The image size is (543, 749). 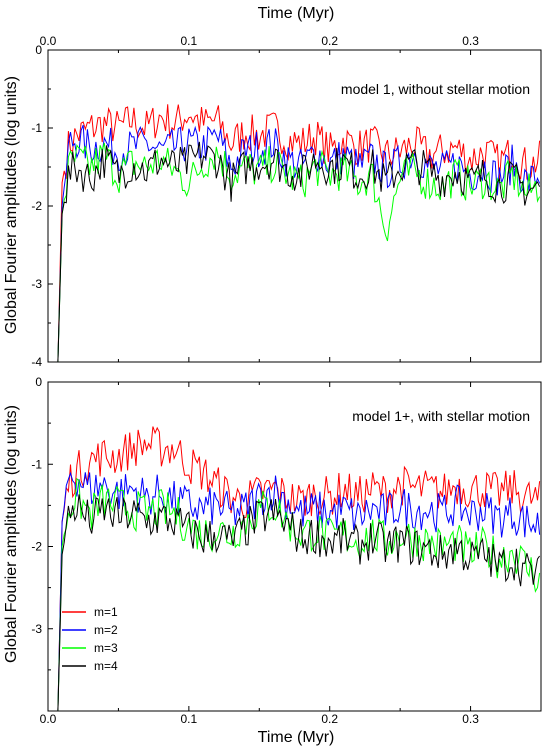 What do you see at coordinates (189, 719) in the screenshot?
I see `bottom-x-tick-label: 0.1` at bounding box center [189, 719].